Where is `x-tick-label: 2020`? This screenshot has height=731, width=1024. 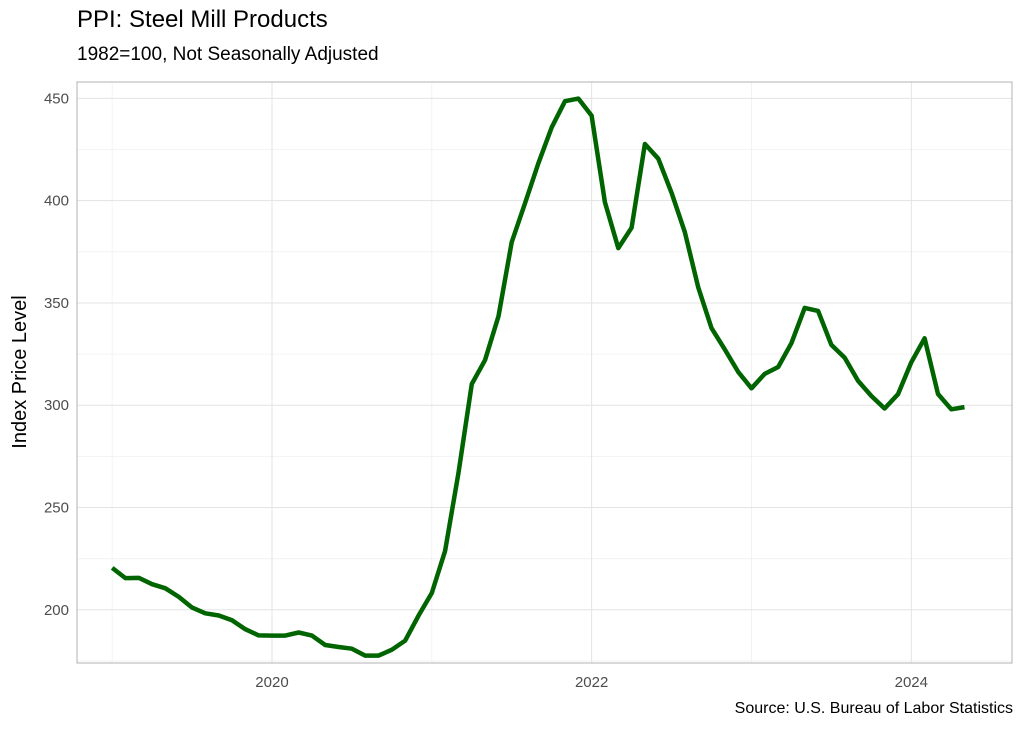 x-tick-label: 2020 is located at coordinates (271, 682).